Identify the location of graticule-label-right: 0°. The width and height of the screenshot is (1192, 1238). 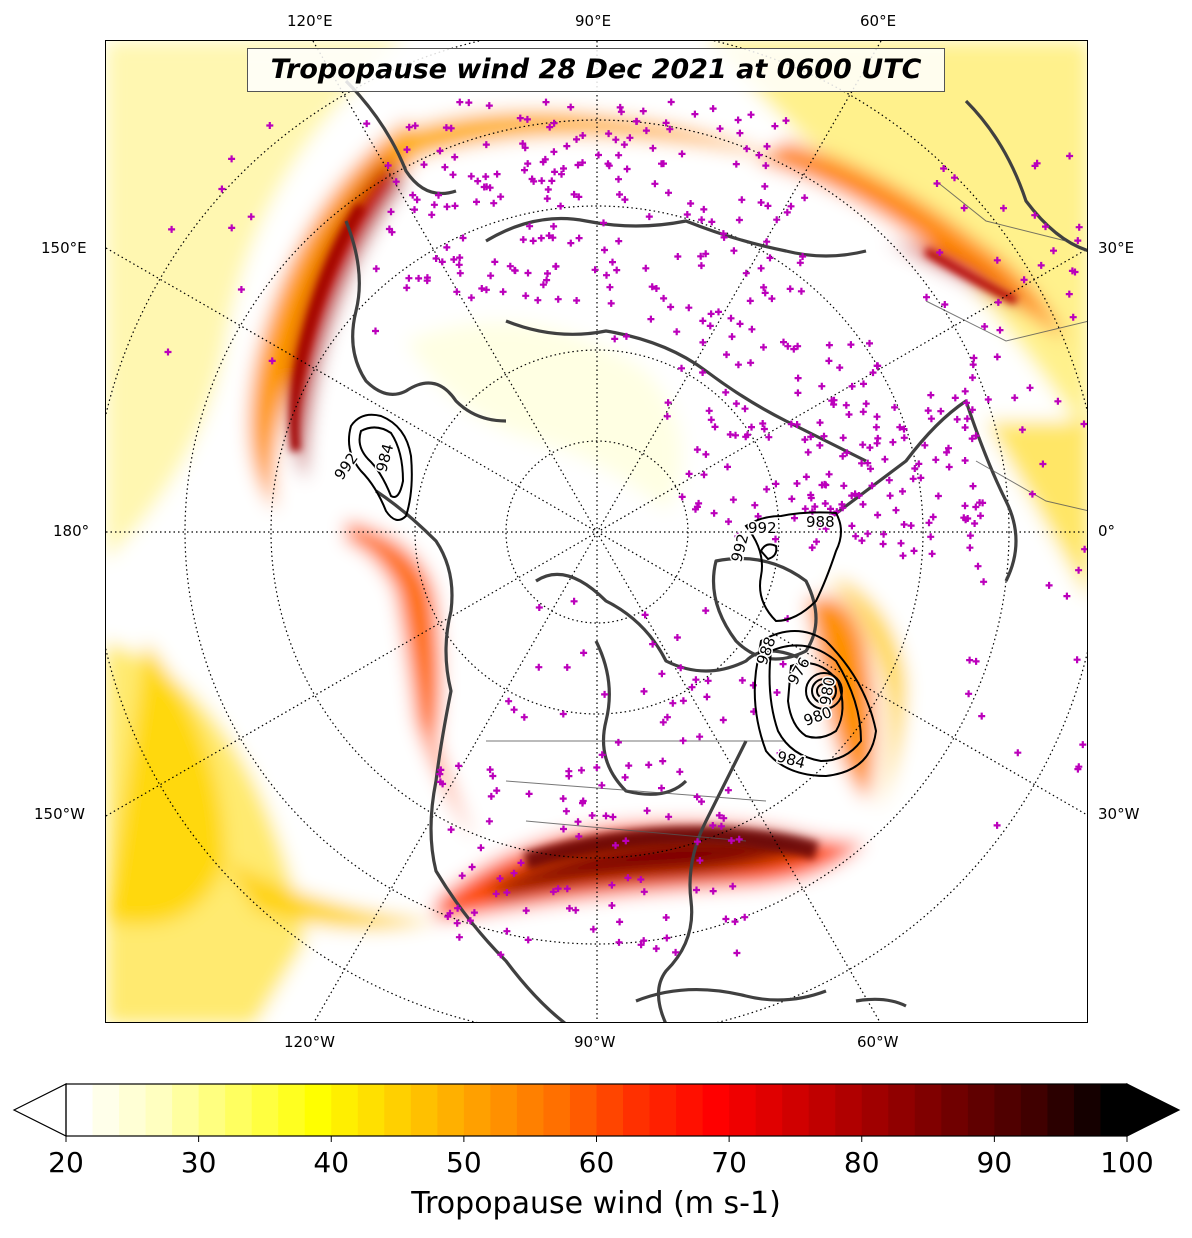
(1107, 531).